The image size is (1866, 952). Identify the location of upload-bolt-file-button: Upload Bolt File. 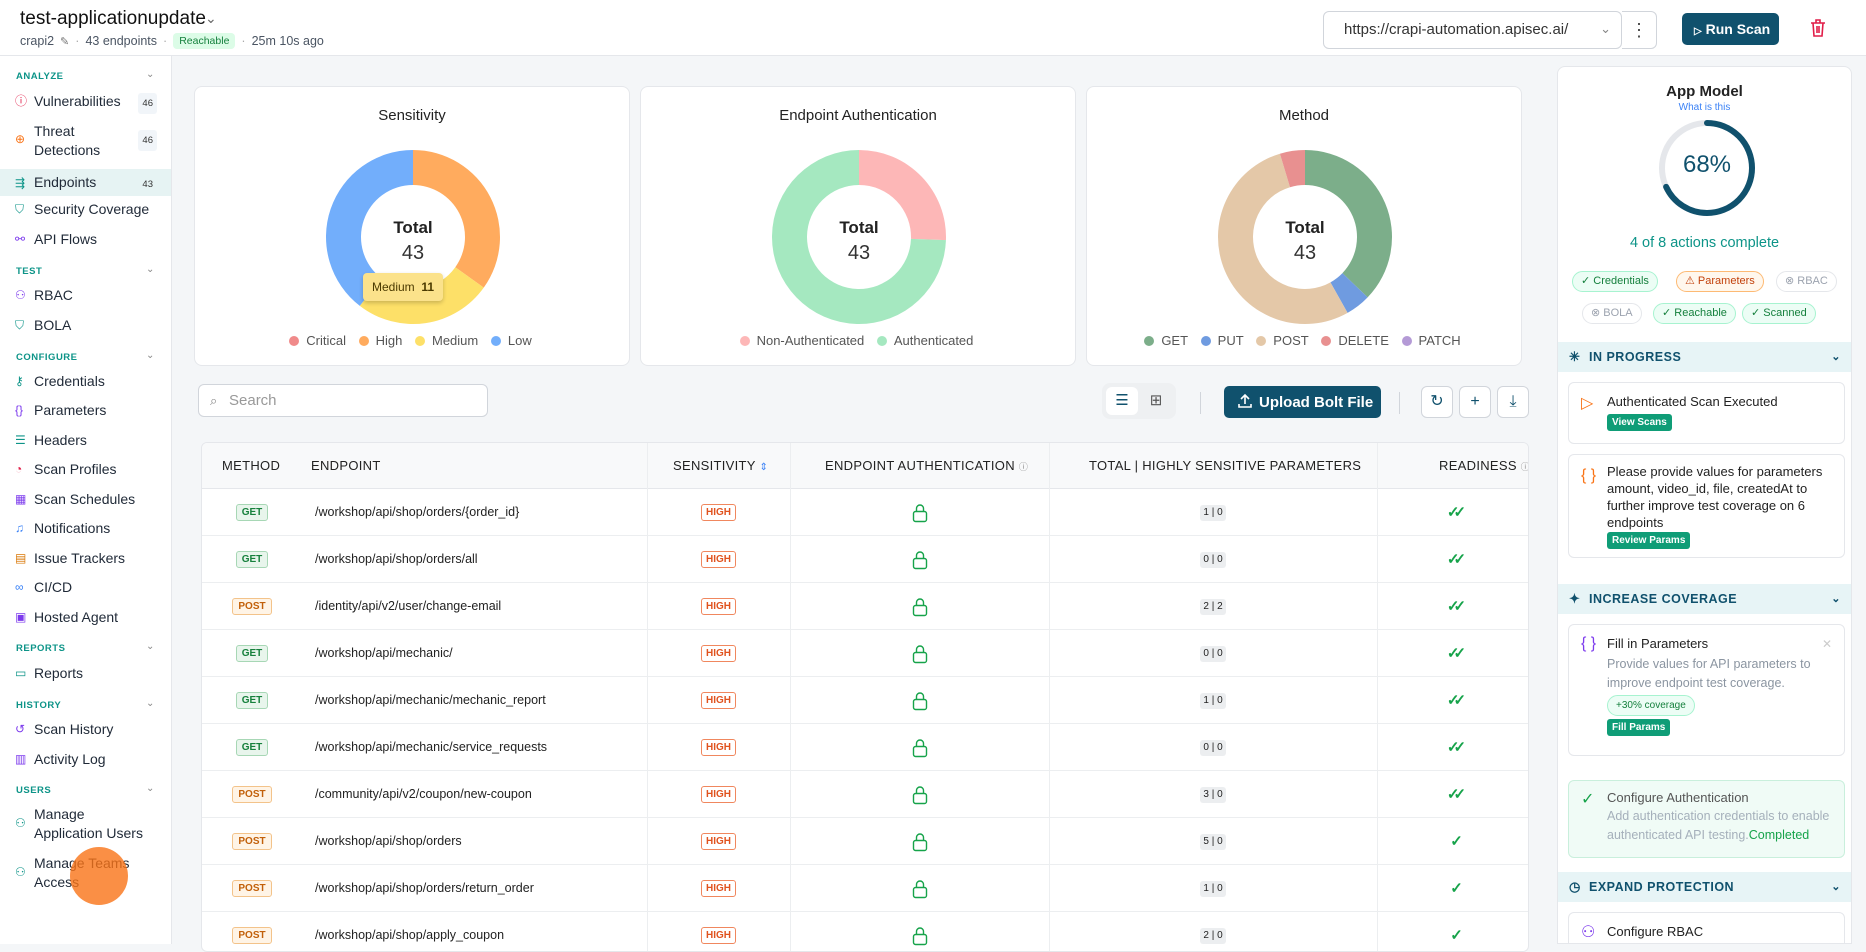
(1302, 402).